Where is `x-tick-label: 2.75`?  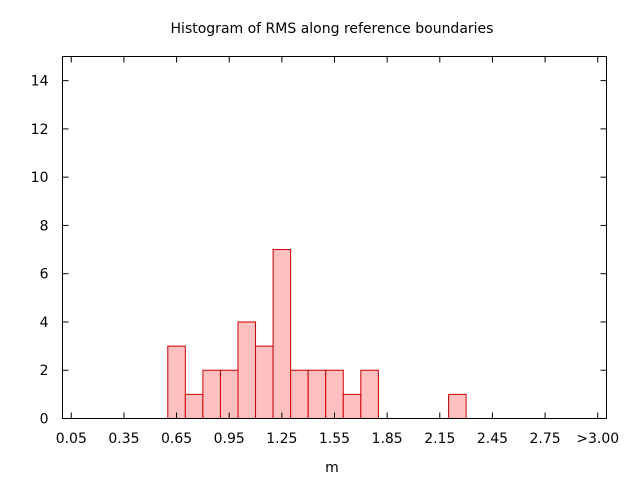
x-tick-label: 2.75 is located at coordinates (544, 439).